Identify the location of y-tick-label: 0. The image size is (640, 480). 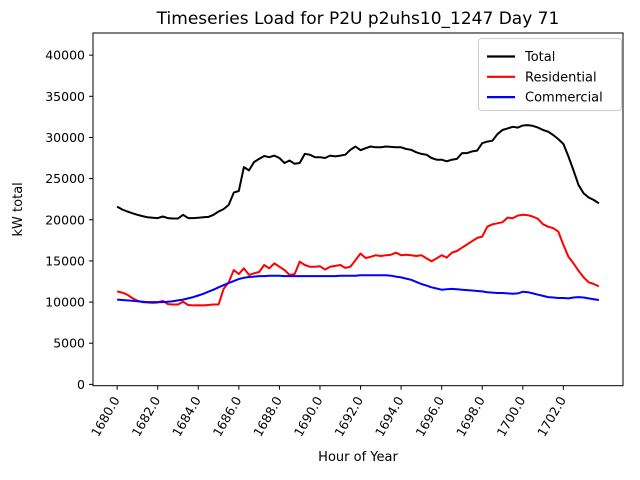
(81, 384).